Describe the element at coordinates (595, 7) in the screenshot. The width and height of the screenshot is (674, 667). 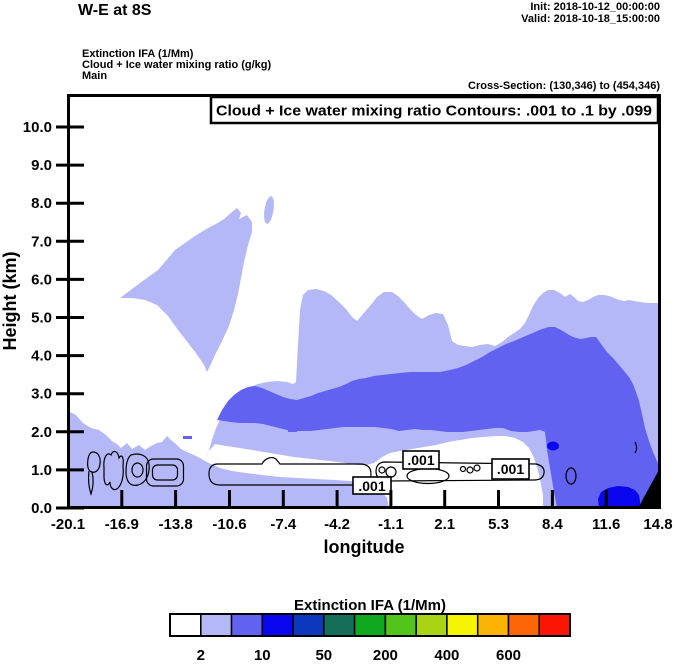
I see `init-time-label: Init: 2018-10-12_00:00:00` at that location.